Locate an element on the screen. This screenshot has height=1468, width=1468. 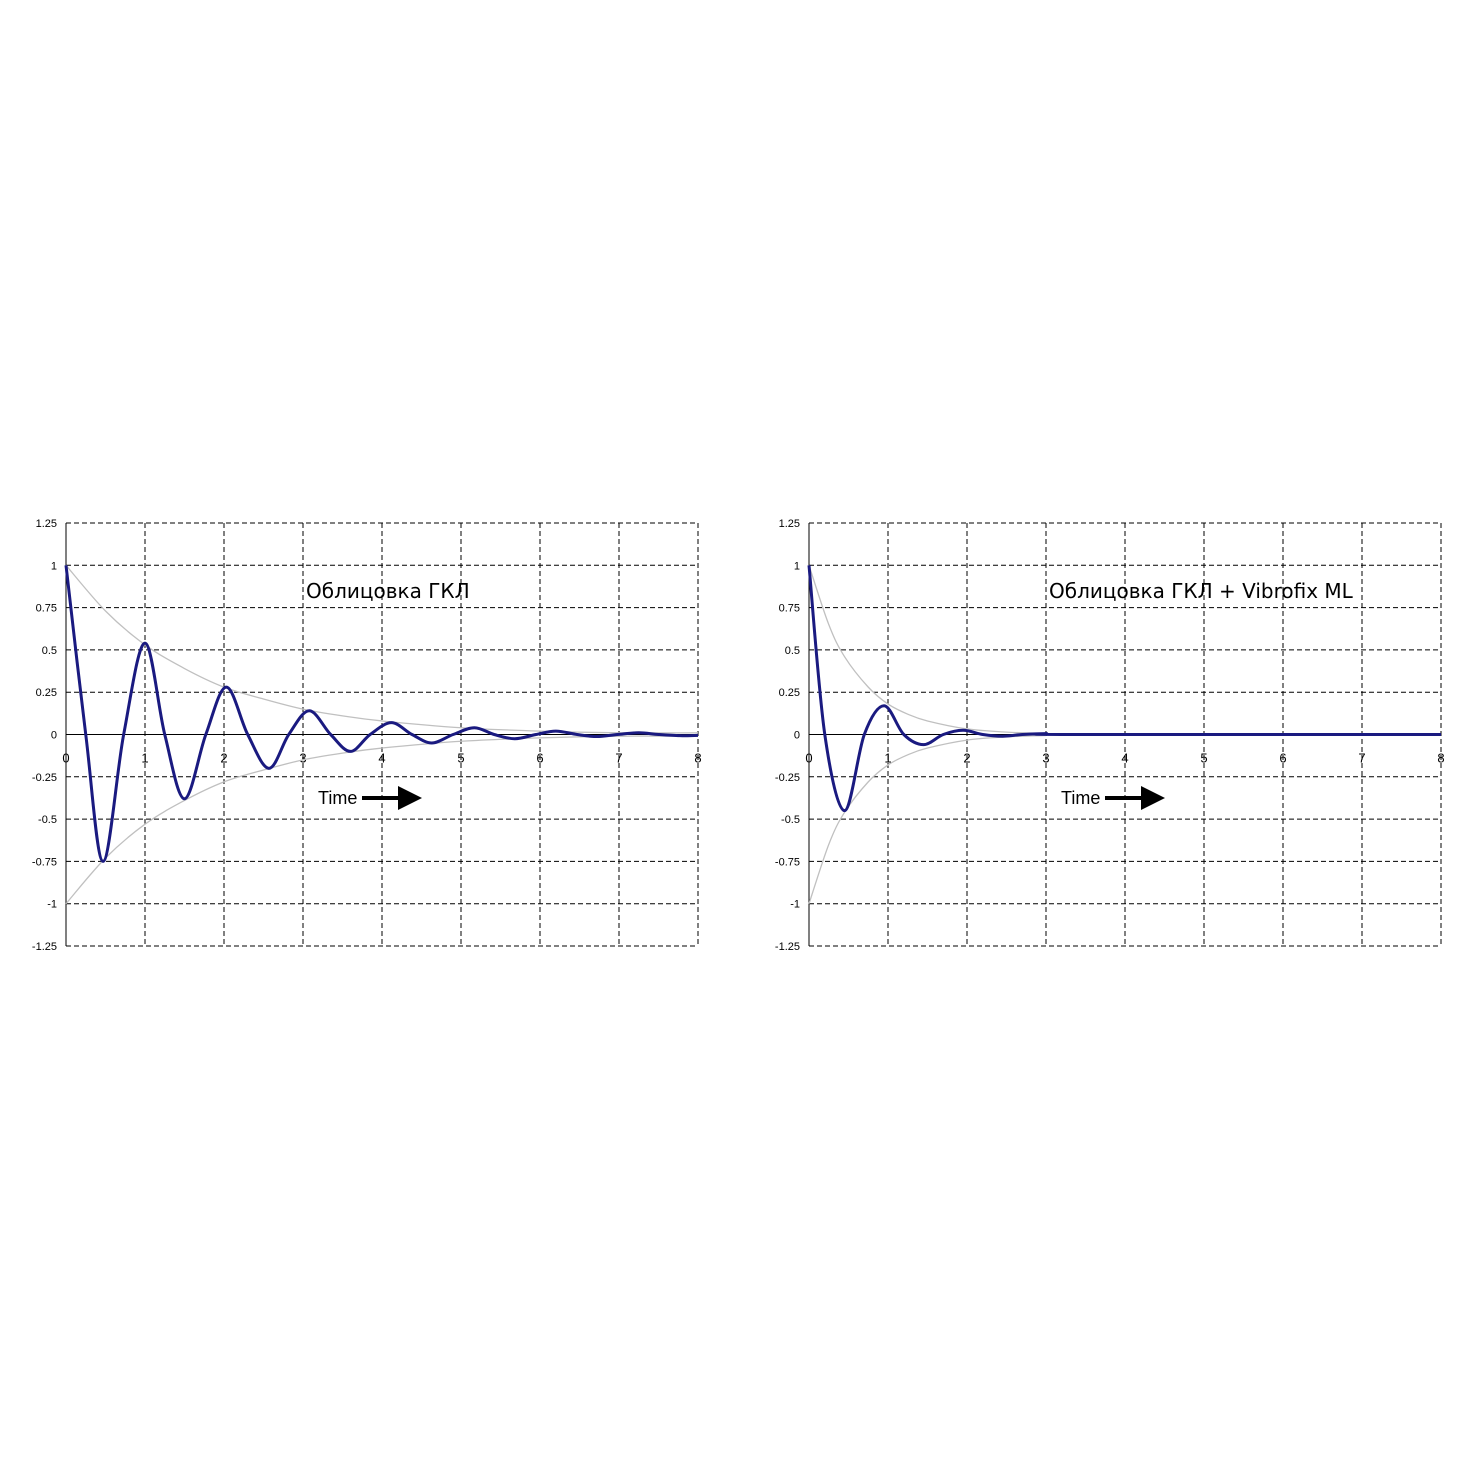
annotation: Облицовка ГКЛ + Vibrofix ML is located at coordinates (1201, 591).